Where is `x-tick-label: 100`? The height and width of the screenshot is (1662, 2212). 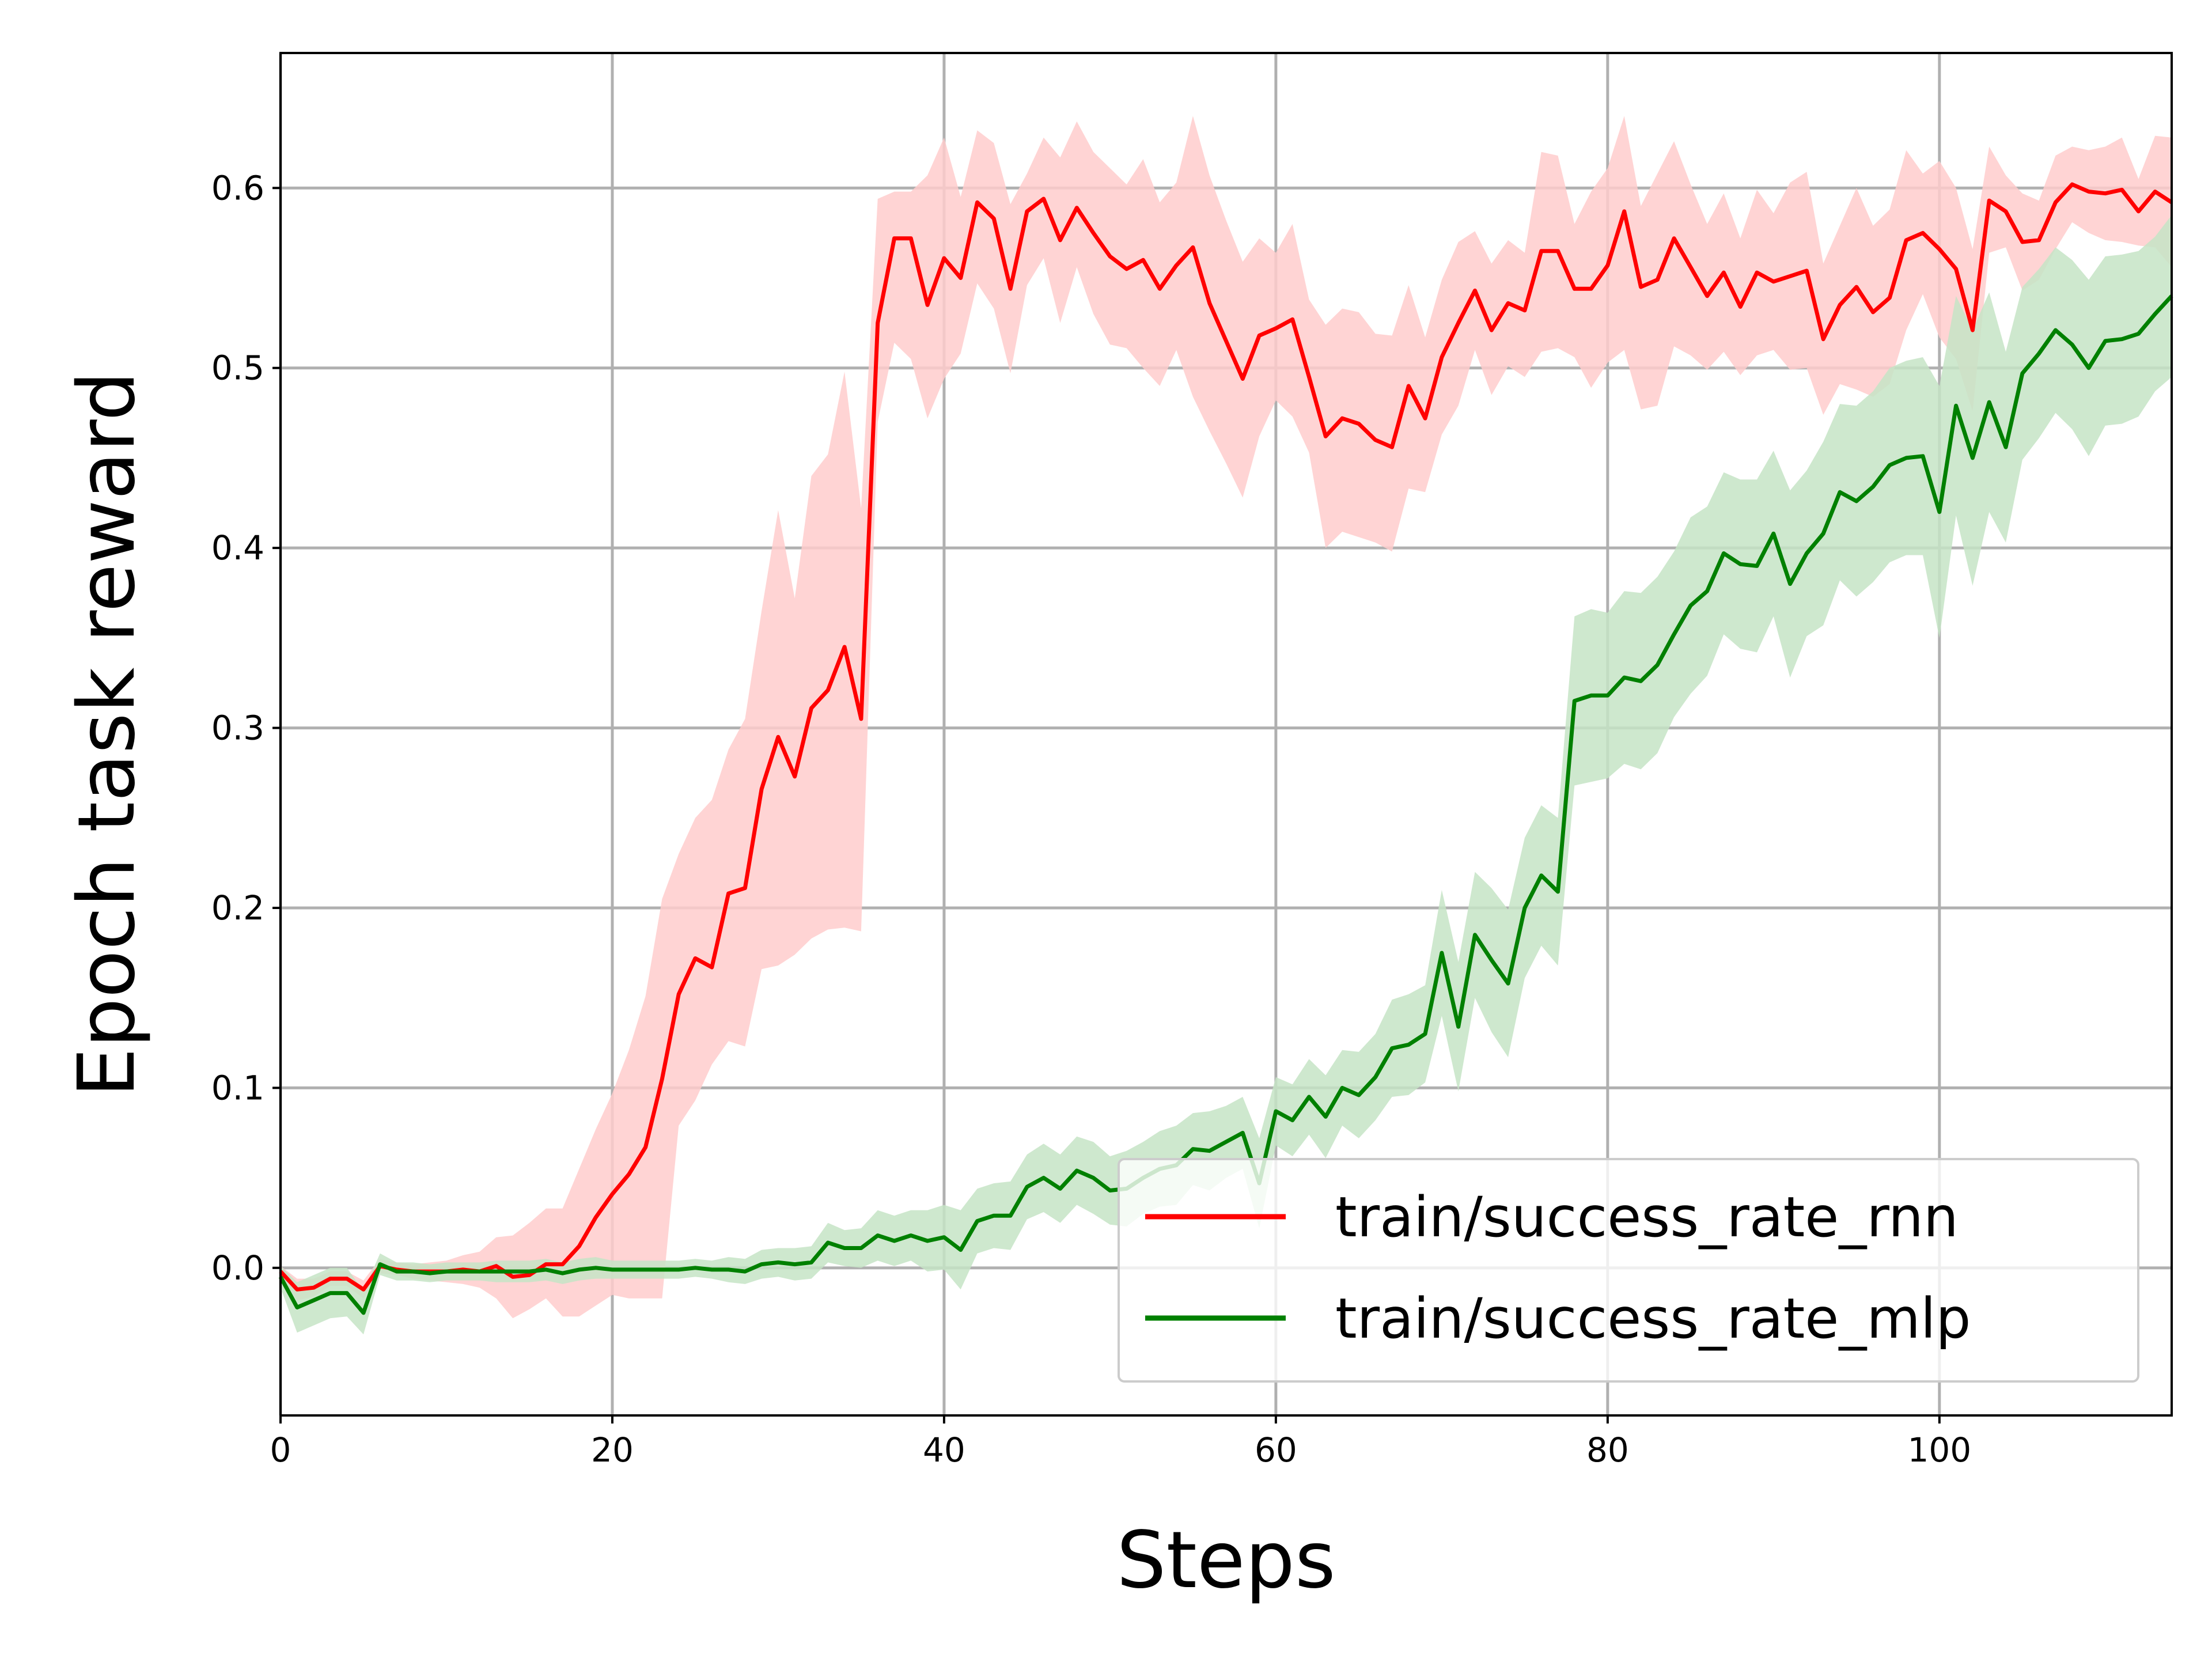
x-tick-label: 100 is located at coordinates (1939, 1450).